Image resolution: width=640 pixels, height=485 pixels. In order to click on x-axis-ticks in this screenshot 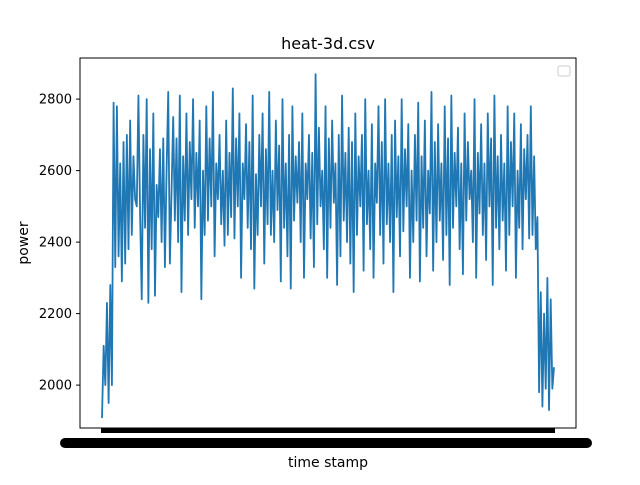, I will do `click(326, 438)`.